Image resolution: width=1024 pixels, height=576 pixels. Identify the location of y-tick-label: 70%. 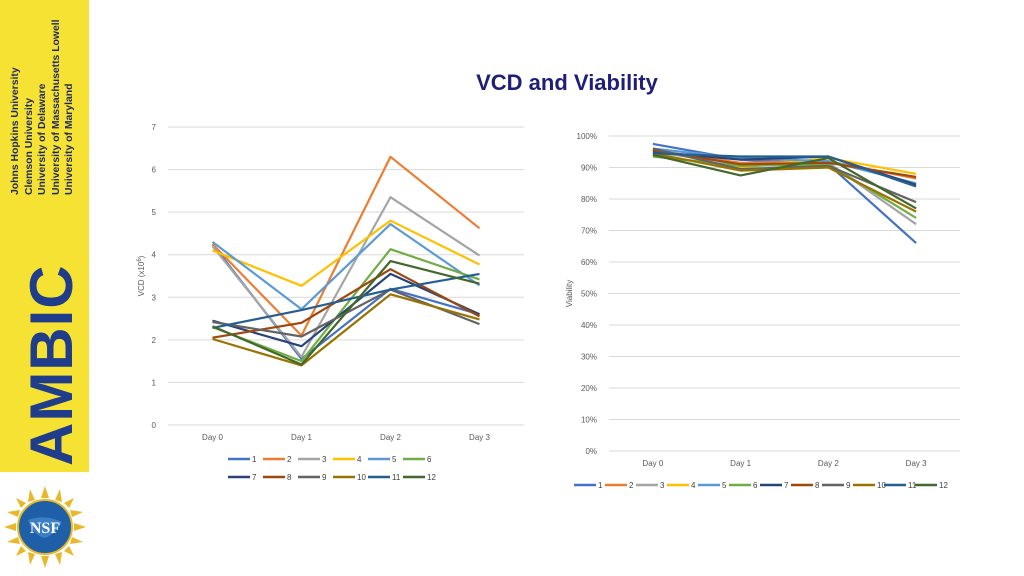
(589, 231).